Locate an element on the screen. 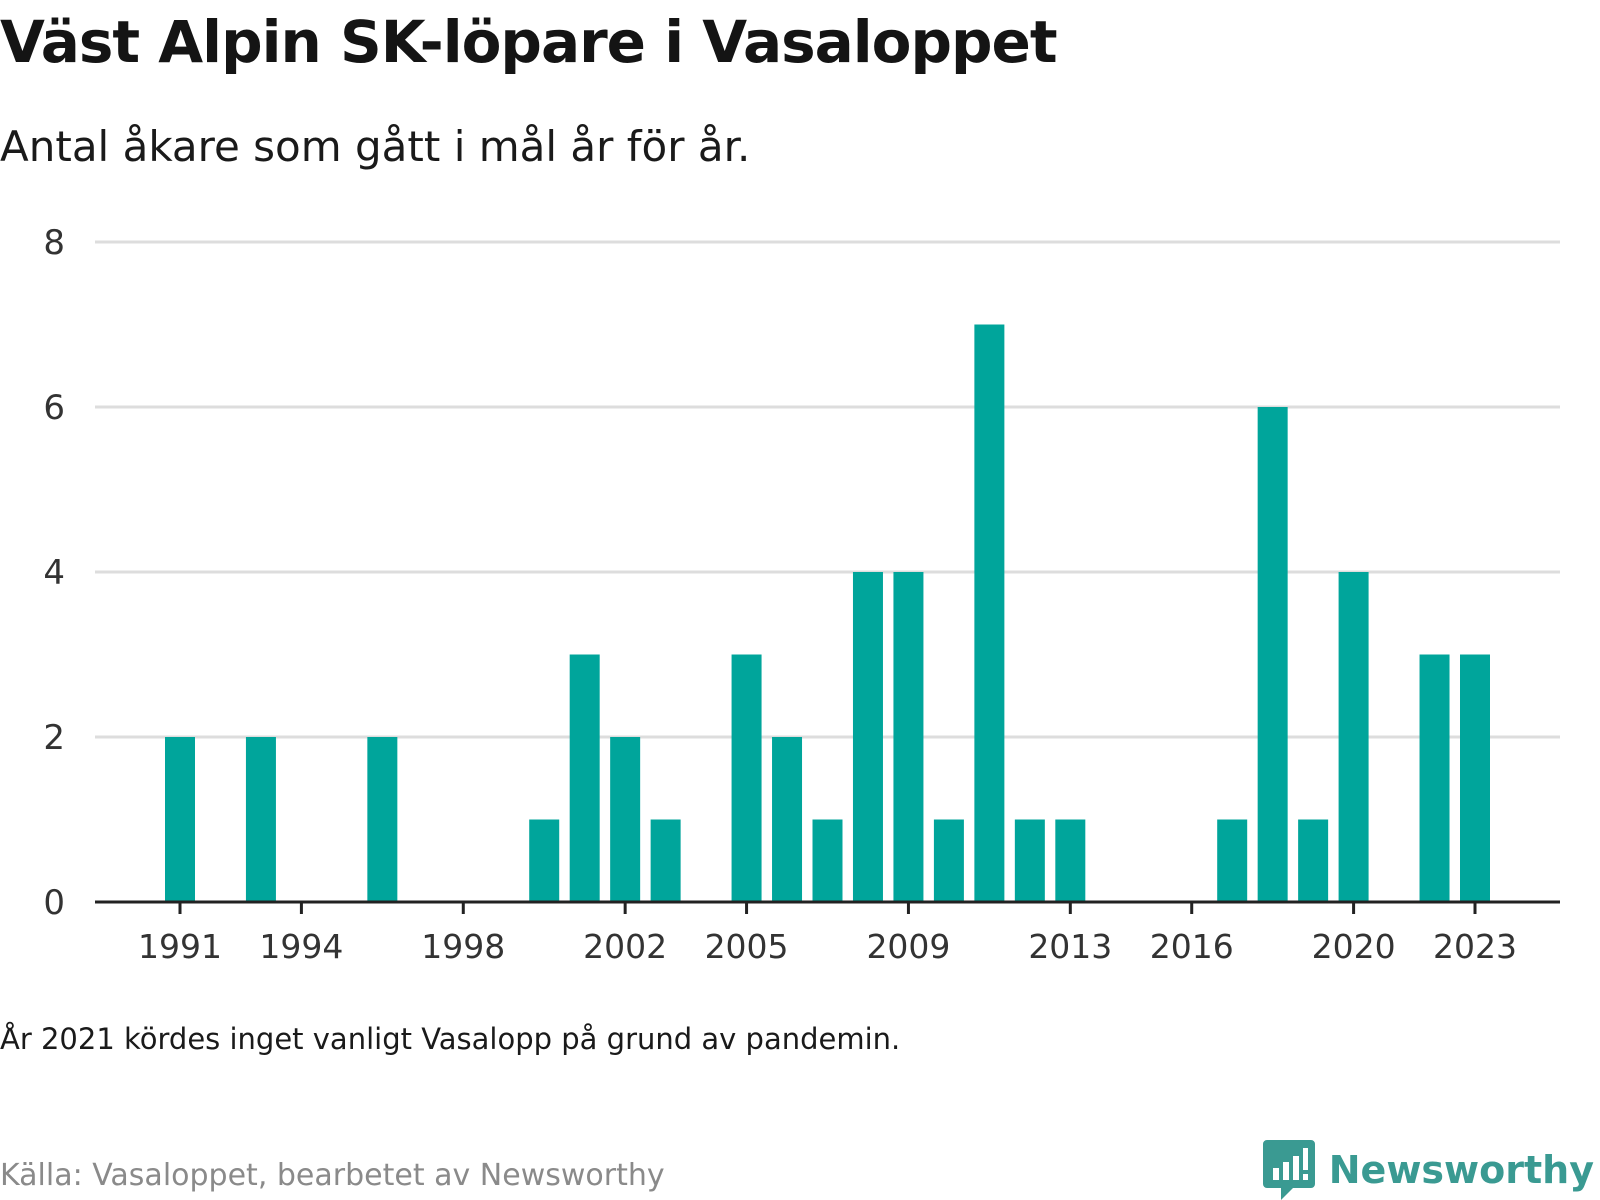  y-tick-label: 0 is located at coordinates (54, 903).